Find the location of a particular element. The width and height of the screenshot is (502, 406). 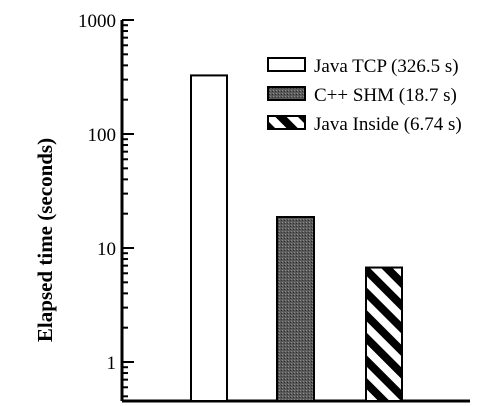

y-tick-label: 10 is located at coordinates (106, 249).